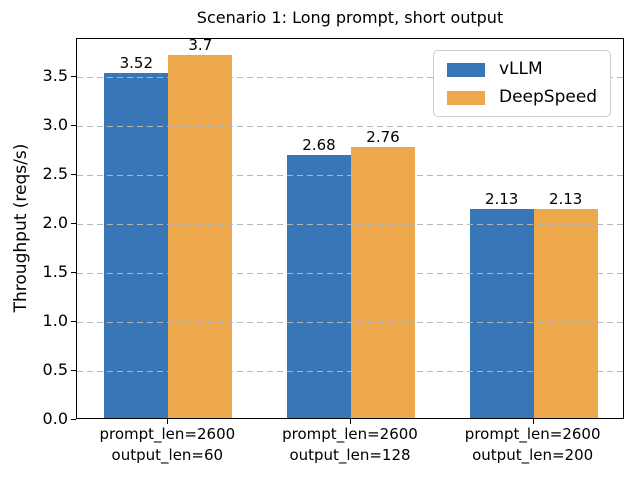  What do you see at coordinates (350, 224) in the screenshot?
I see `gridline-2.0` at bounding box center [350, 224].